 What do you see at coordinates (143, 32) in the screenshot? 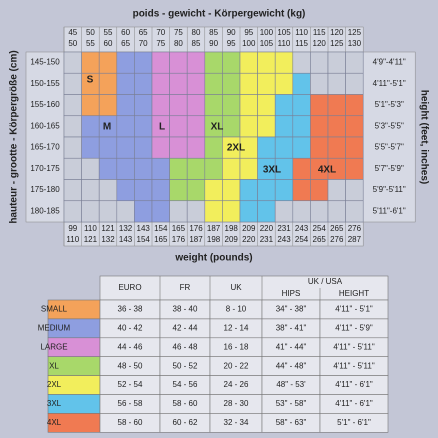
I see `kg-from: 65` at bounding box center [143, 32].